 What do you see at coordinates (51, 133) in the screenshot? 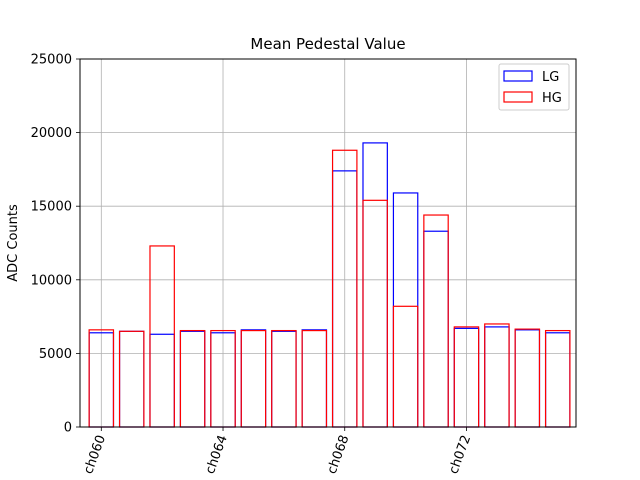
I see `y-tick-label: 20000` at bounding box center [51, 133].